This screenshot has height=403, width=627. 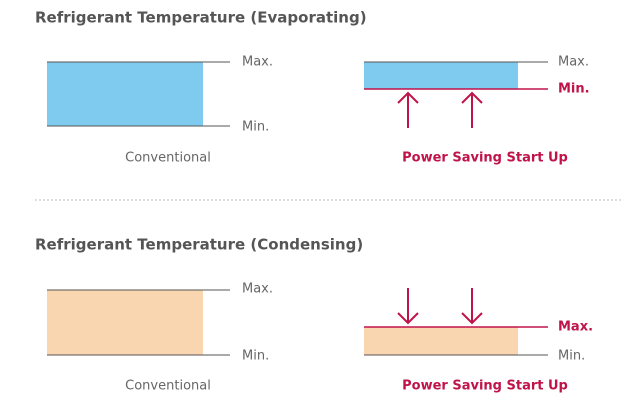 What do you see at coordinates (440, 306) in the screenshot?
I see `down-arrows` at bounding box center [440, 306].